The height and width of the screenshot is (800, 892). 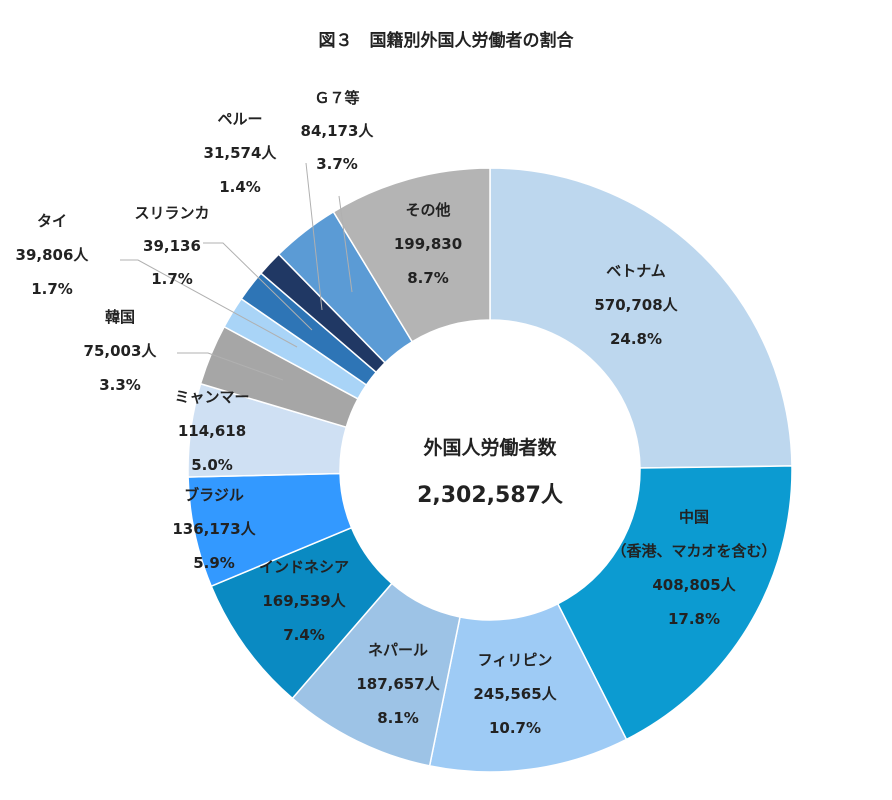 What do you see at coordinates (636, 305) in the screenshot?
I see `slice-label-count-label: 570,708人` at bounding box center [636, 305].